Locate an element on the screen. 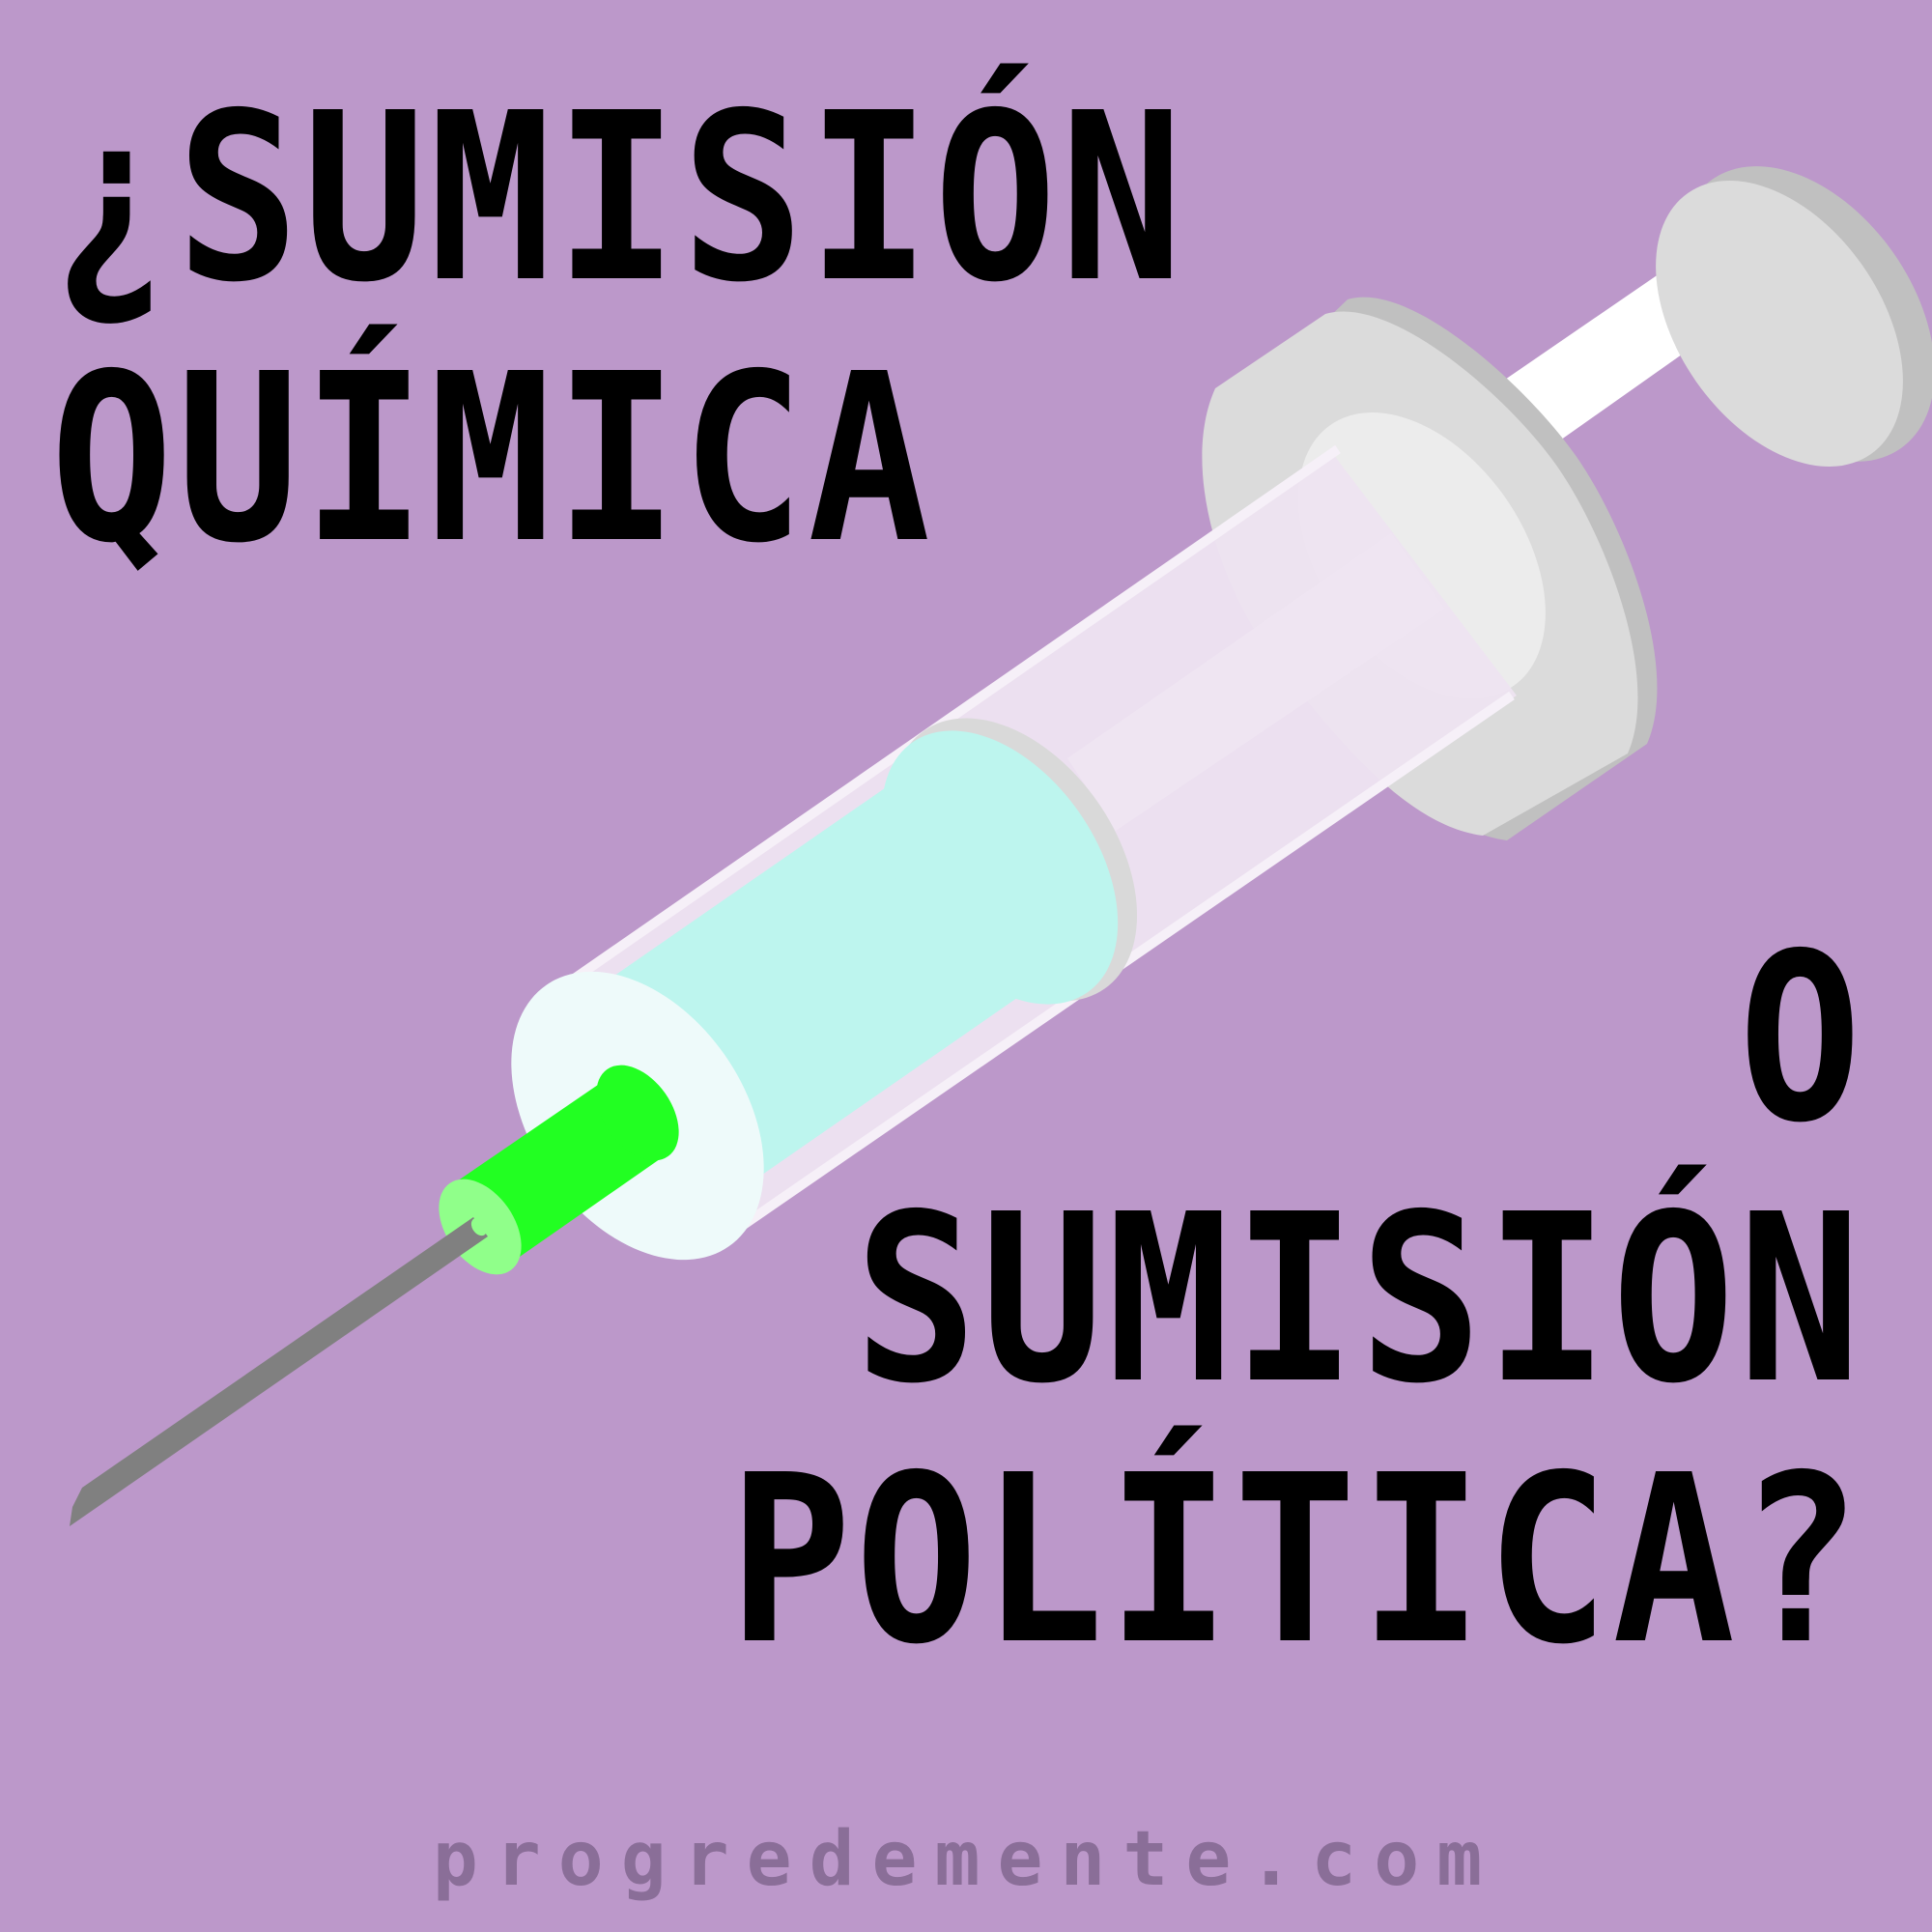 This screenshot has width=1932, height=1932. needle-tip-hole is located at coordinates (479, 1226).